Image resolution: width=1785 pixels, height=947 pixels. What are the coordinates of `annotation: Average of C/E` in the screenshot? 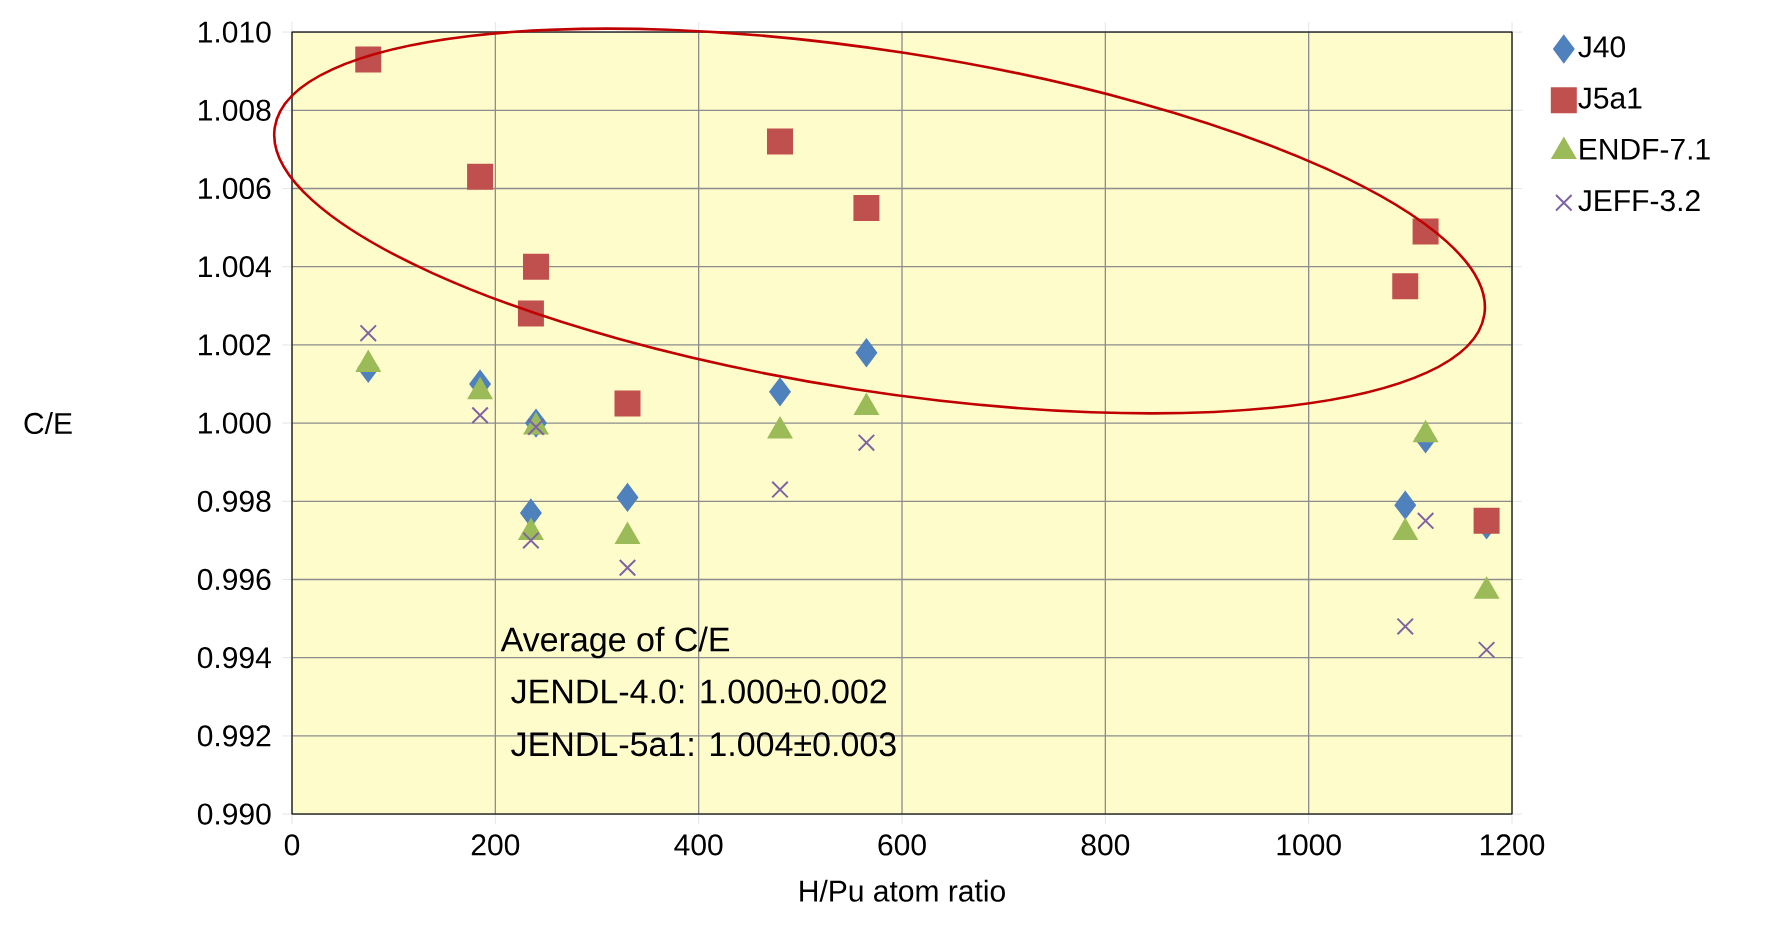 It's located at (615, 642).